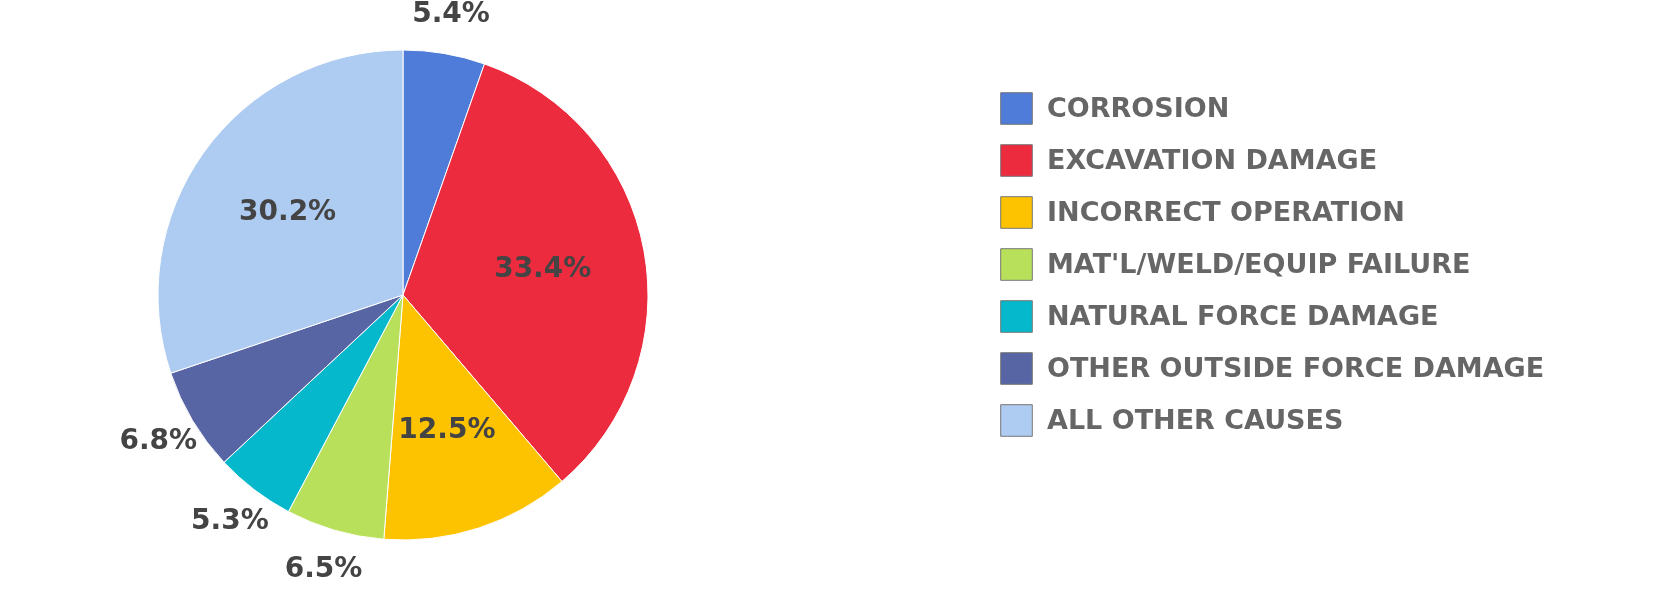 The width and height of the screenshot is (1672, 590). I want to click on legend-label: ALL OTHER CAUSES, so click(1195, 419).